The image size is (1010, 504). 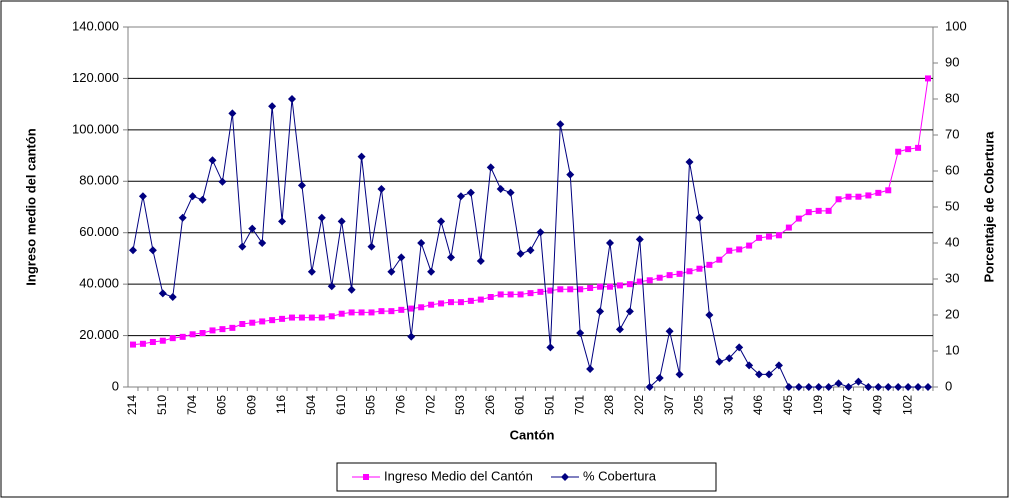 What do you see at coordinates (371, 405) in the screenshot?
I see `x-tick-label: 505` at bounding box center [371, 405].